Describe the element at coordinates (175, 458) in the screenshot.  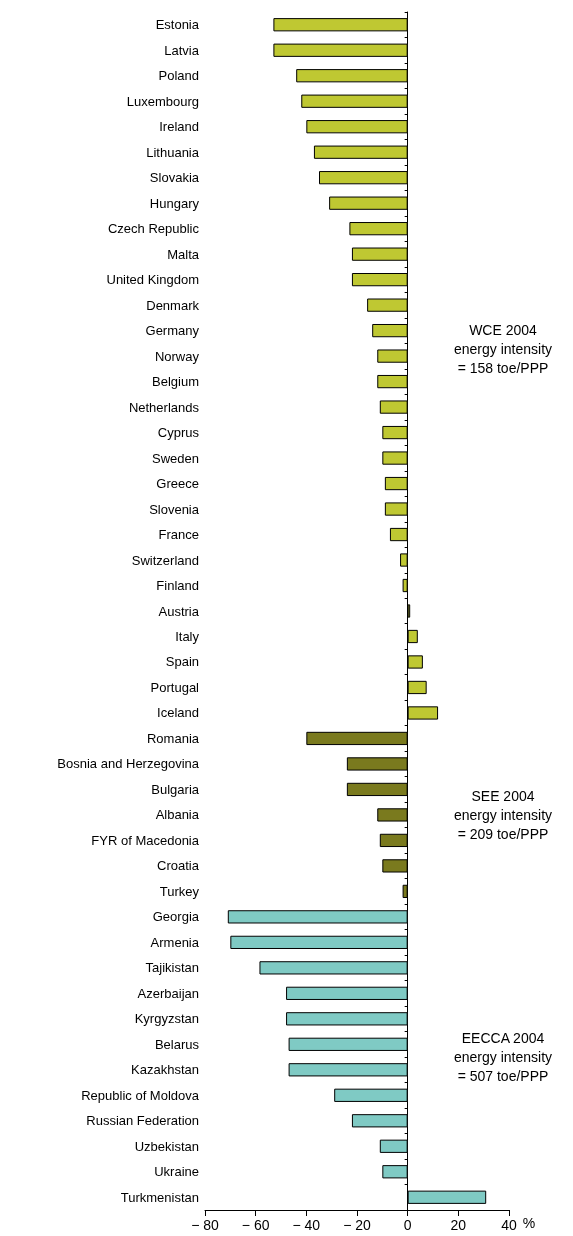
I see `y-tick-label: Sweden` at that location.